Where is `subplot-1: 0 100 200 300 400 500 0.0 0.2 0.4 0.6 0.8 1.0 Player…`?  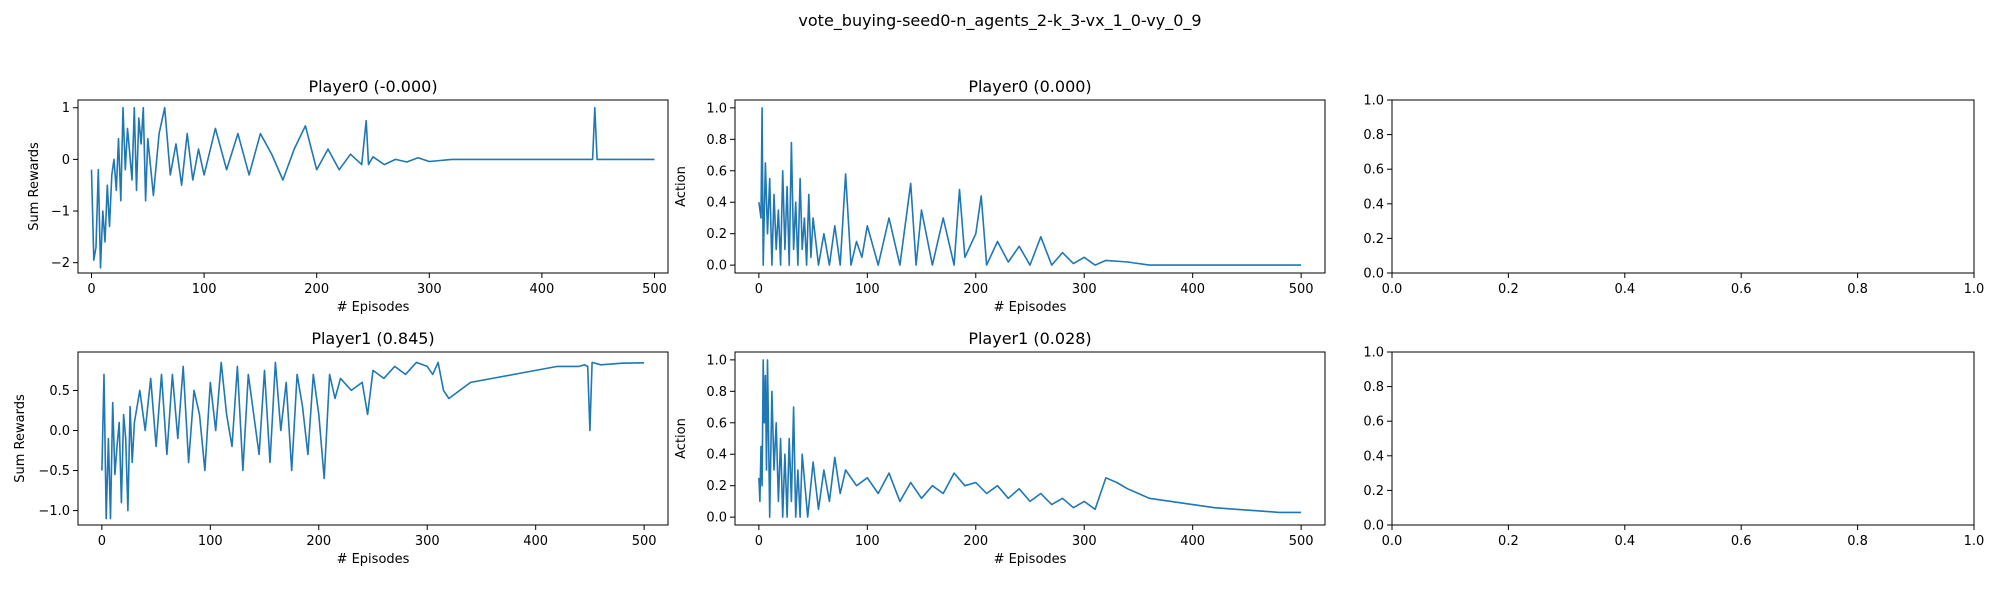 subplot-1: 0 100 200 300 400 500 0.0 0.2 0.4 0.6 0.8 1.0 Player… is located at coordinates (1000, 196).